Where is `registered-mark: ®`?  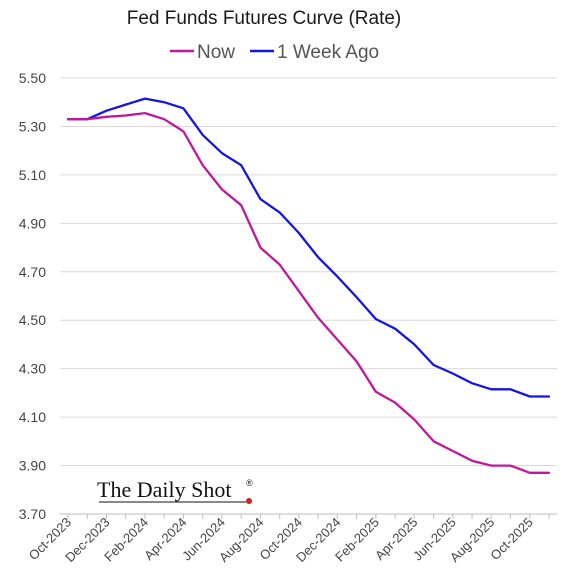 registered-mark: ® is located at coordinates (249, 483).